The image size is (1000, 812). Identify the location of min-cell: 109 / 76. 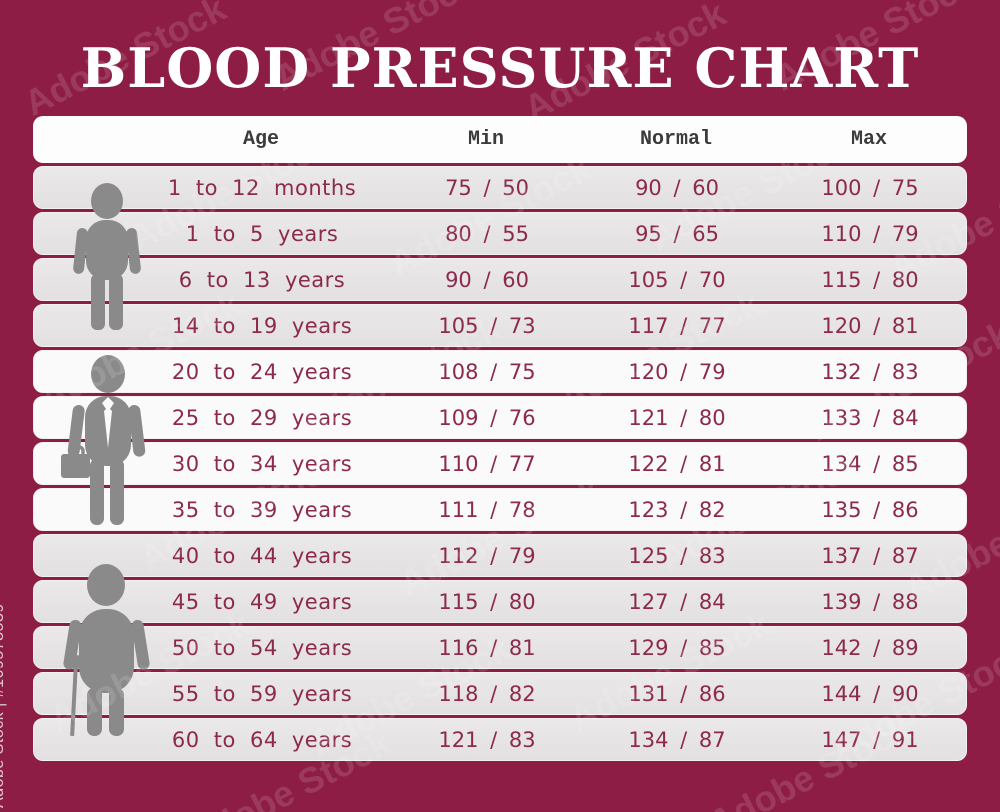
(487, 417).